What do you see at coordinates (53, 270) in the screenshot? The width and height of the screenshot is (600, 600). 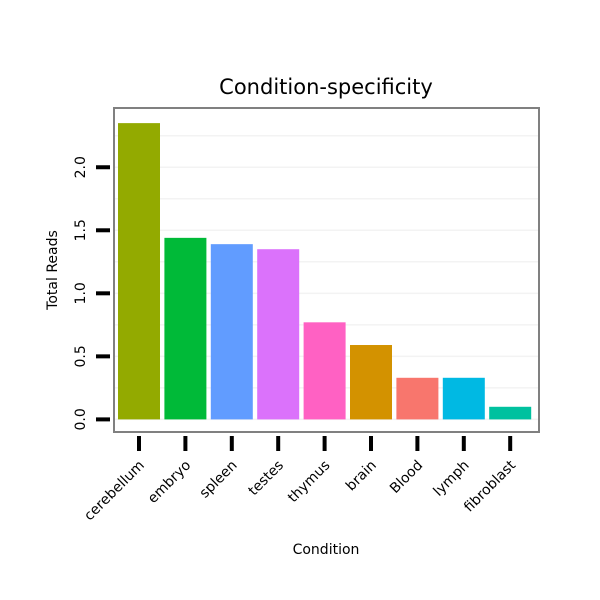 I see `y-axis-label: Total Reads` at bounding box center [53, 270].